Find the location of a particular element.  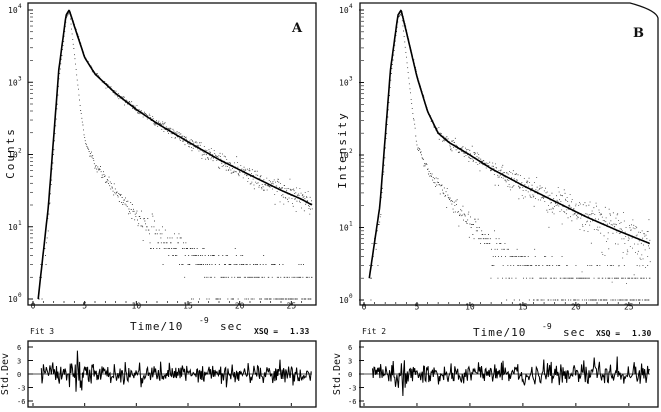

panel-a-ylabel: Counts is located at coordinates (10, 153).